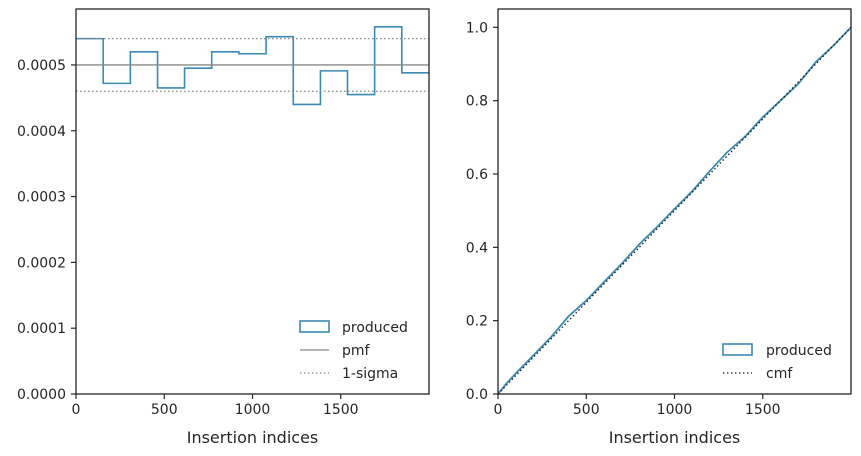 This screenshot has height=456, width=861. Describe the element at coordinates (675, 410) in the screenshot. I see `right-x-tick-label: 1000` at that location.